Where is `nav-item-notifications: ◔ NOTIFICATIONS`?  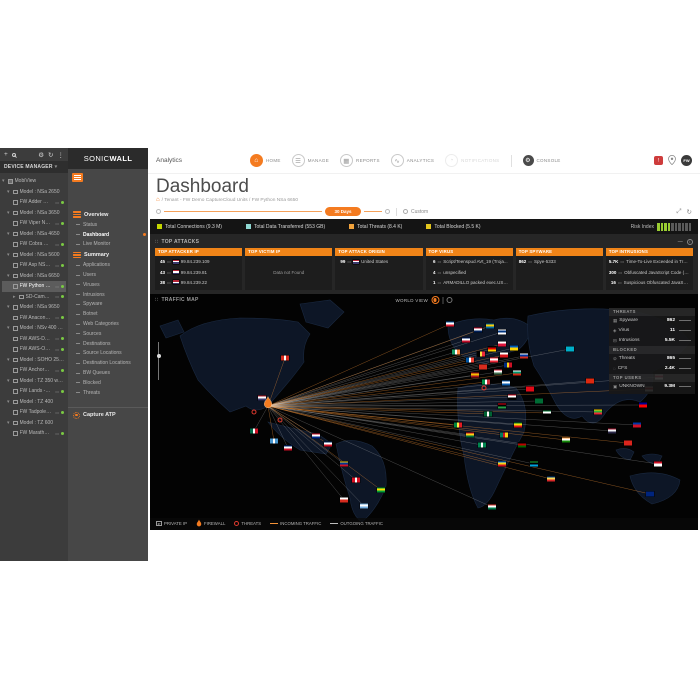
nav-item-notifications: ◔ NOTIFICATIONS is located at coordinates (472, 160).